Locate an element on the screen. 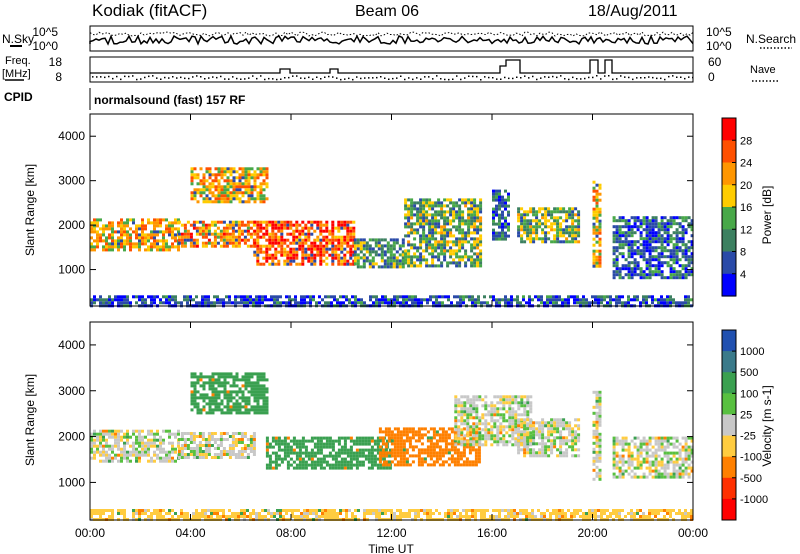 This screenshot has height=554, width=800. power-colorbar: 28 24 20 16 12 8 4 is located at coordinates (736, 207).